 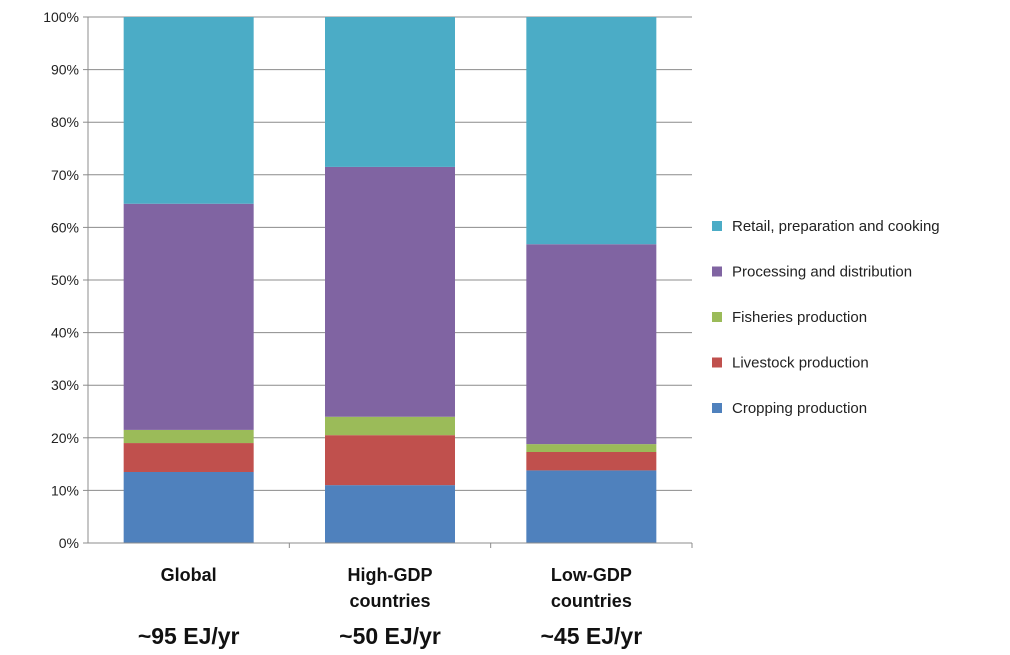 I want to click on y-tick-label: 10%, so click(x=65, y=490).